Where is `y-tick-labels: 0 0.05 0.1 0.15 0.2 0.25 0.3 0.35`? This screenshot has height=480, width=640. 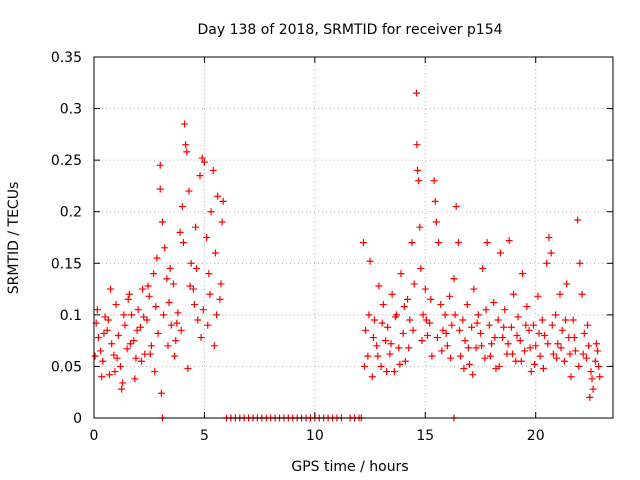
y-tick-labels: 0 0.05 0.1 0.15 0.2 0.25 0.3 0.35 is located at coordinates (66, 238).